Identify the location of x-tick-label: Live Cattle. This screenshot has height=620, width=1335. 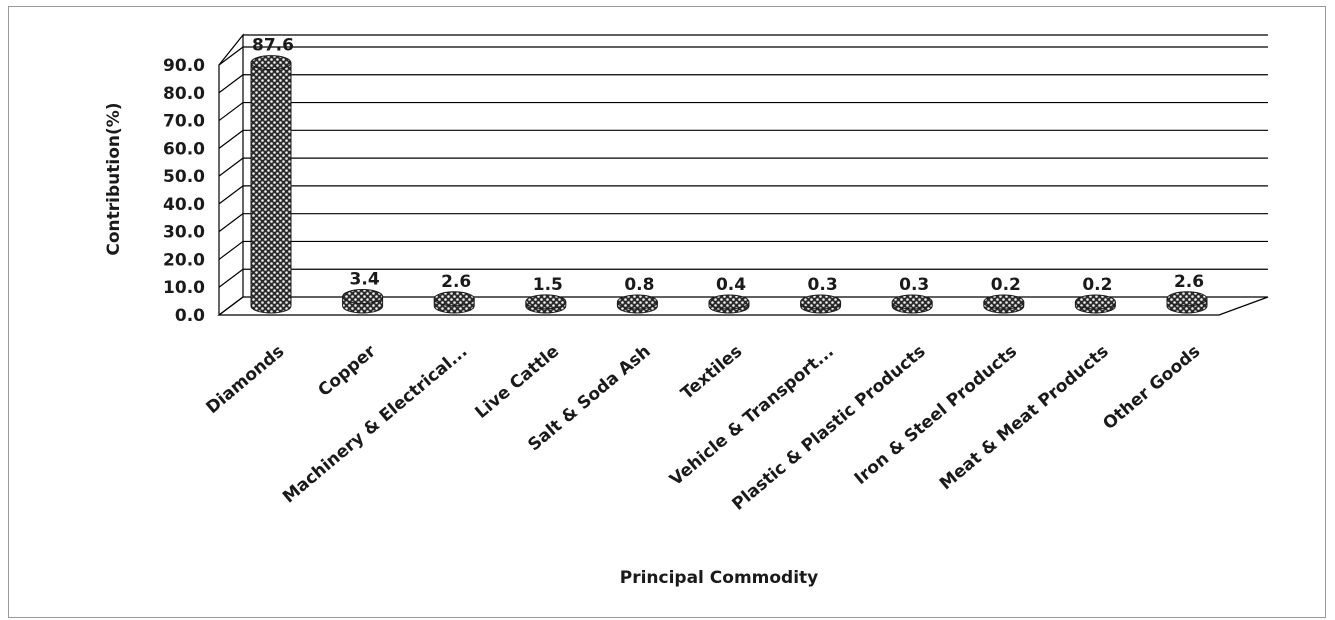
(517, 382).